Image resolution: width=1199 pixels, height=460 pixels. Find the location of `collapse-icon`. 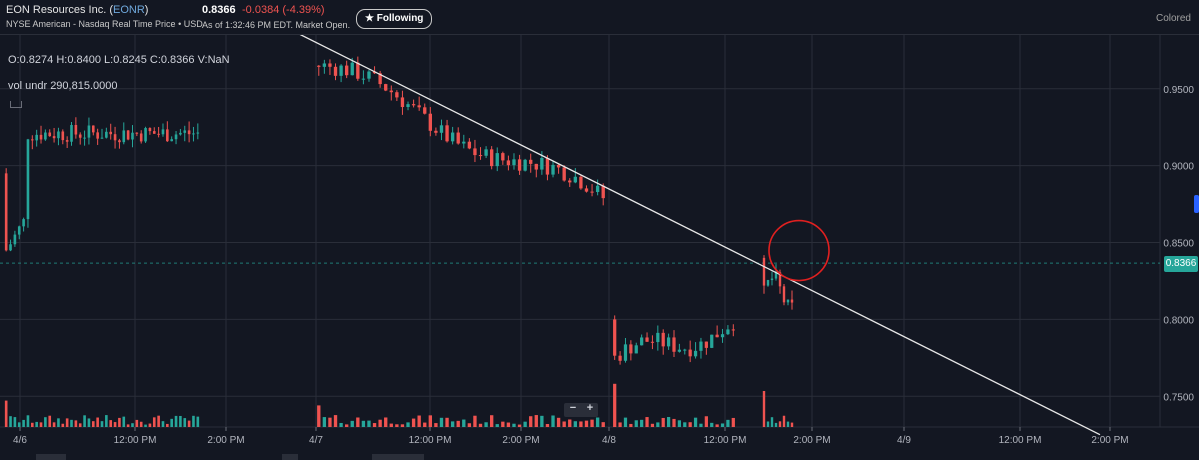

collapse-icon is located at coordinates (16, 104).